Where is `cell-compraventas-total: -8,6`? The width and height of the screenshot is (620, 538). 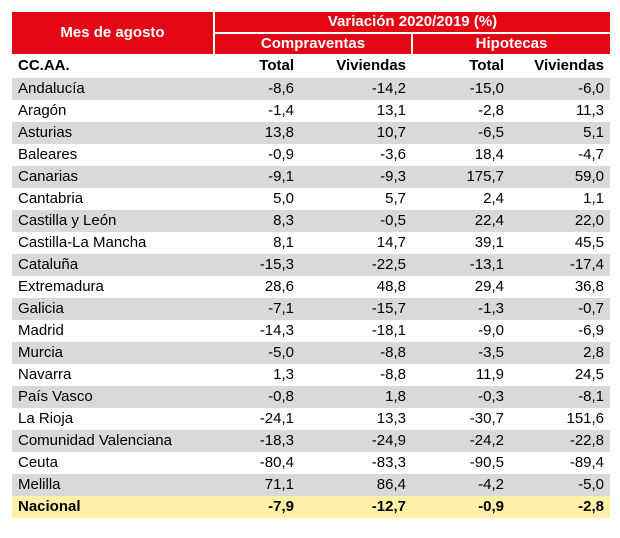 cell-compraventas-total: -8,6 is located at coordinates (257, 89).